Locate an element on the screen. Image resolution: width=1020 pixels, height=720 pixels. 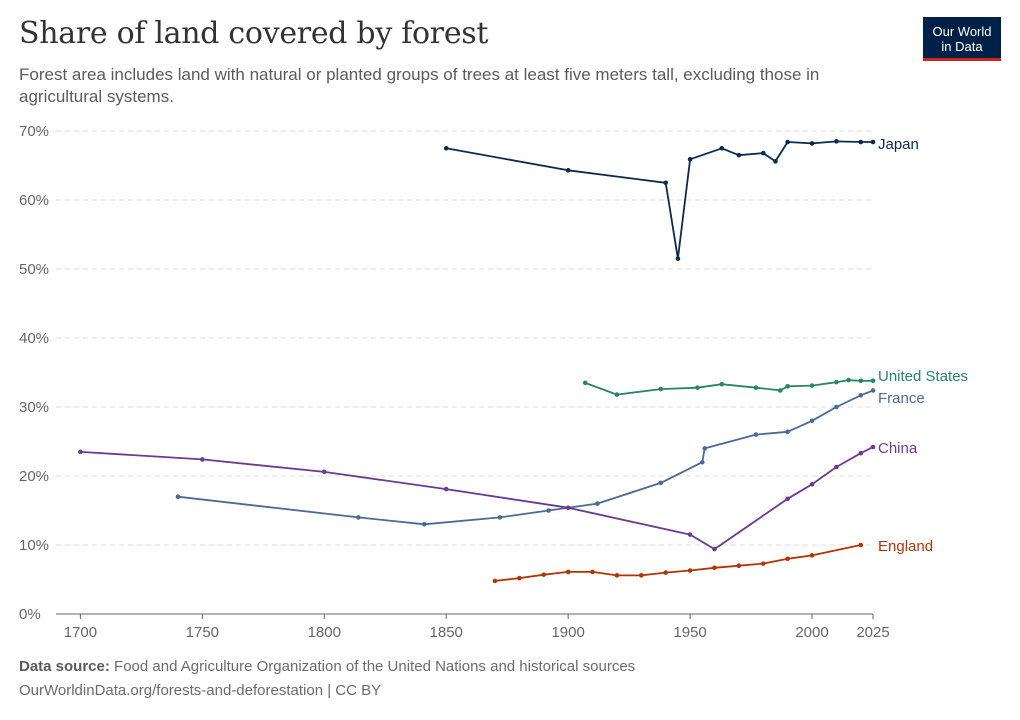
y-tick-label: 30% is located at coordinates (34, 407).